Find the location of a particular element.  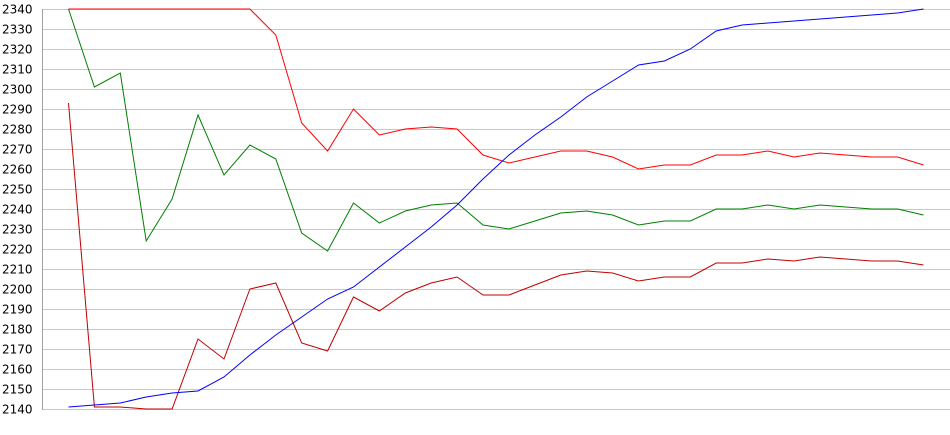

y-tick-label: 2190 is located at coordinates (17, 310).